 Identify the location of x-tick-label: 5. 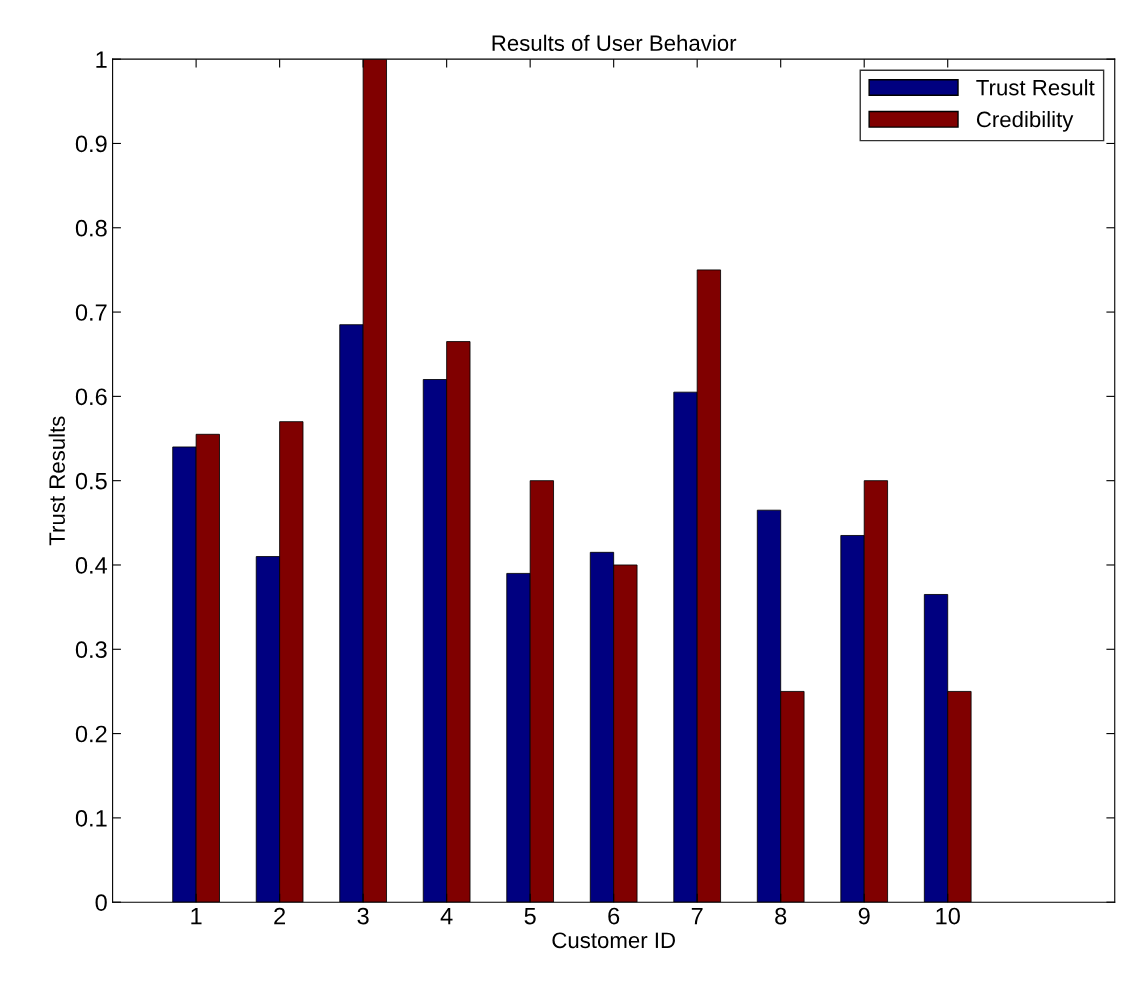
(530, 916).